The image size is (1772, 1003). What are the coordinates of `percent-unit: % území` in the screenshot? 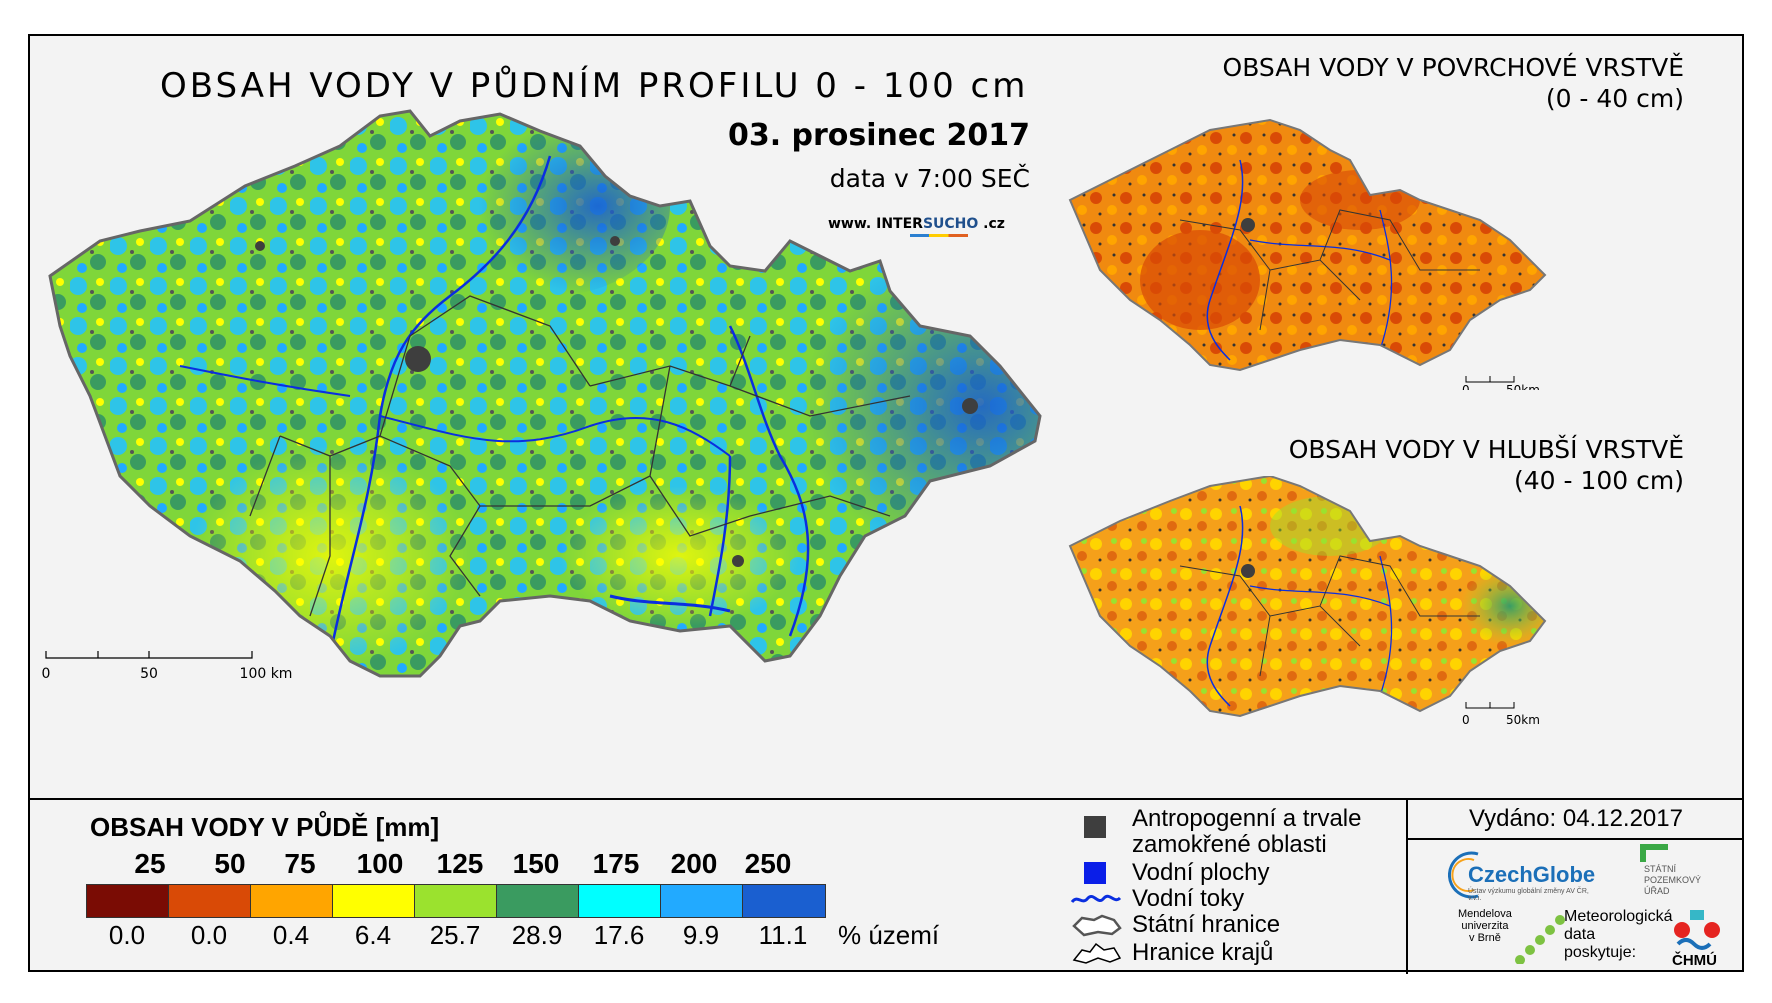 It's located at (889, 935).